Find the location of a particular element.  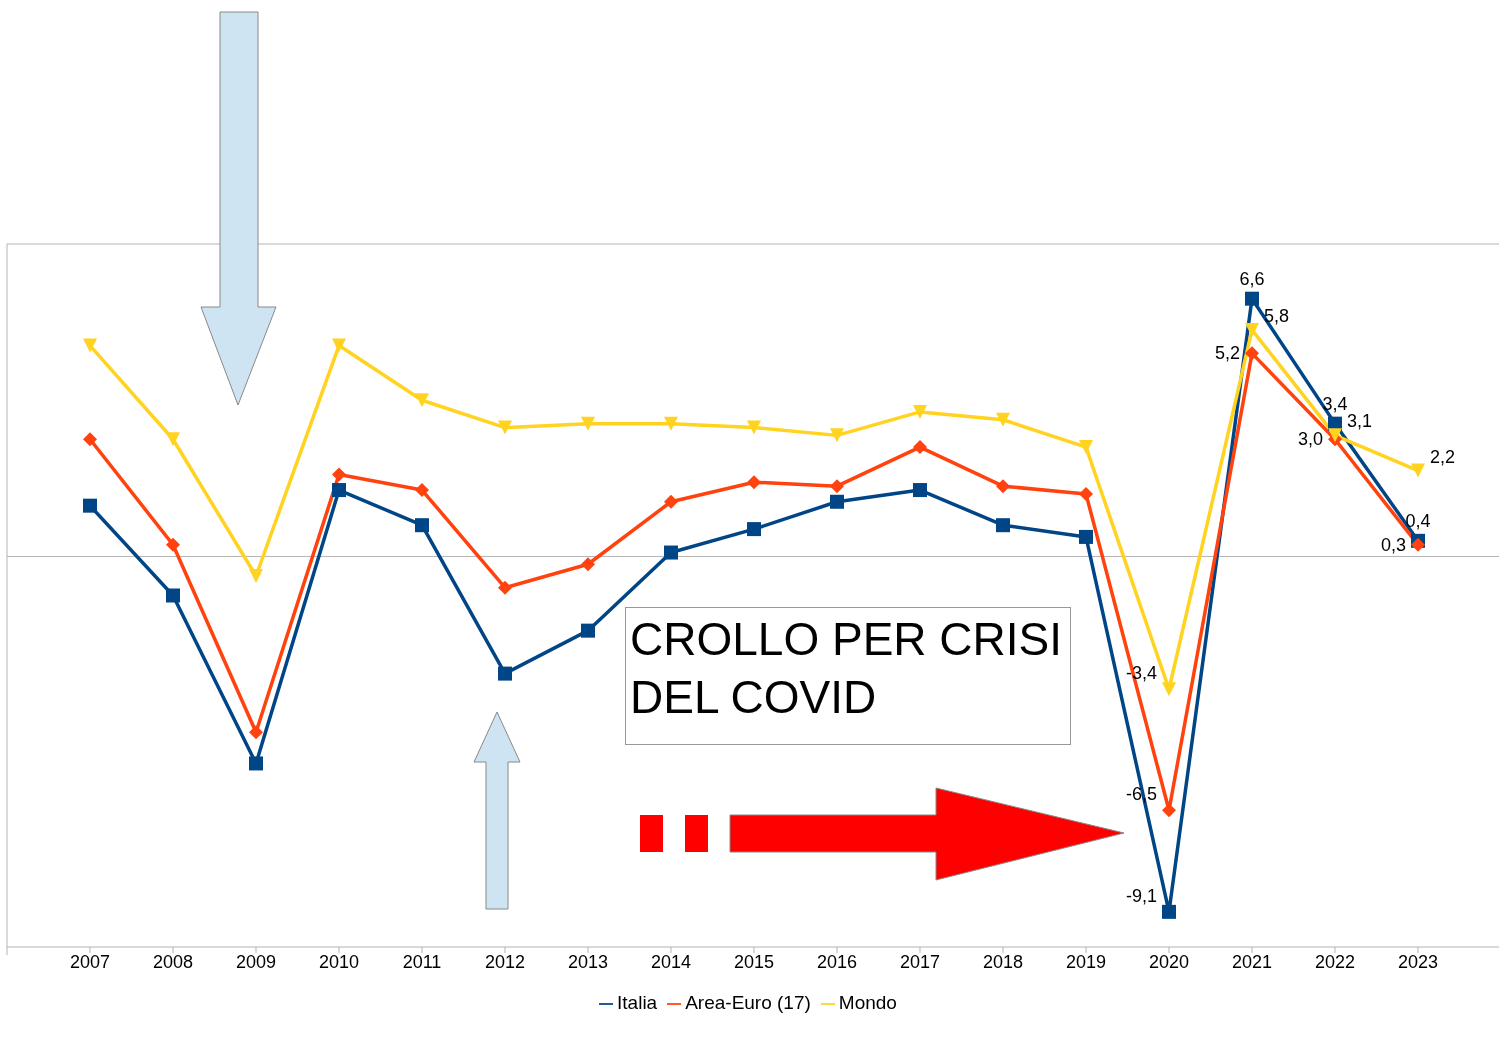

data-label: 6,6 is located at coordinates (1252, 278).